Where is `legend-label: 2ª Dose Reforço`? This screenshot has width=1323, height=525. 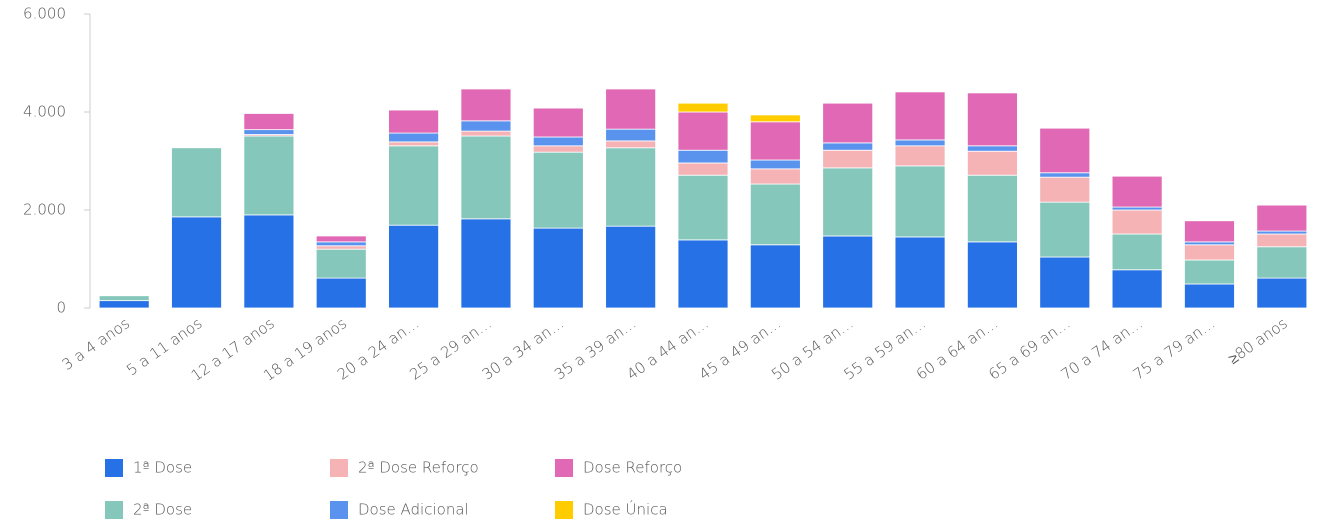
legend-label: 2ª Dose Reforço is located at coordinates (418, 468).